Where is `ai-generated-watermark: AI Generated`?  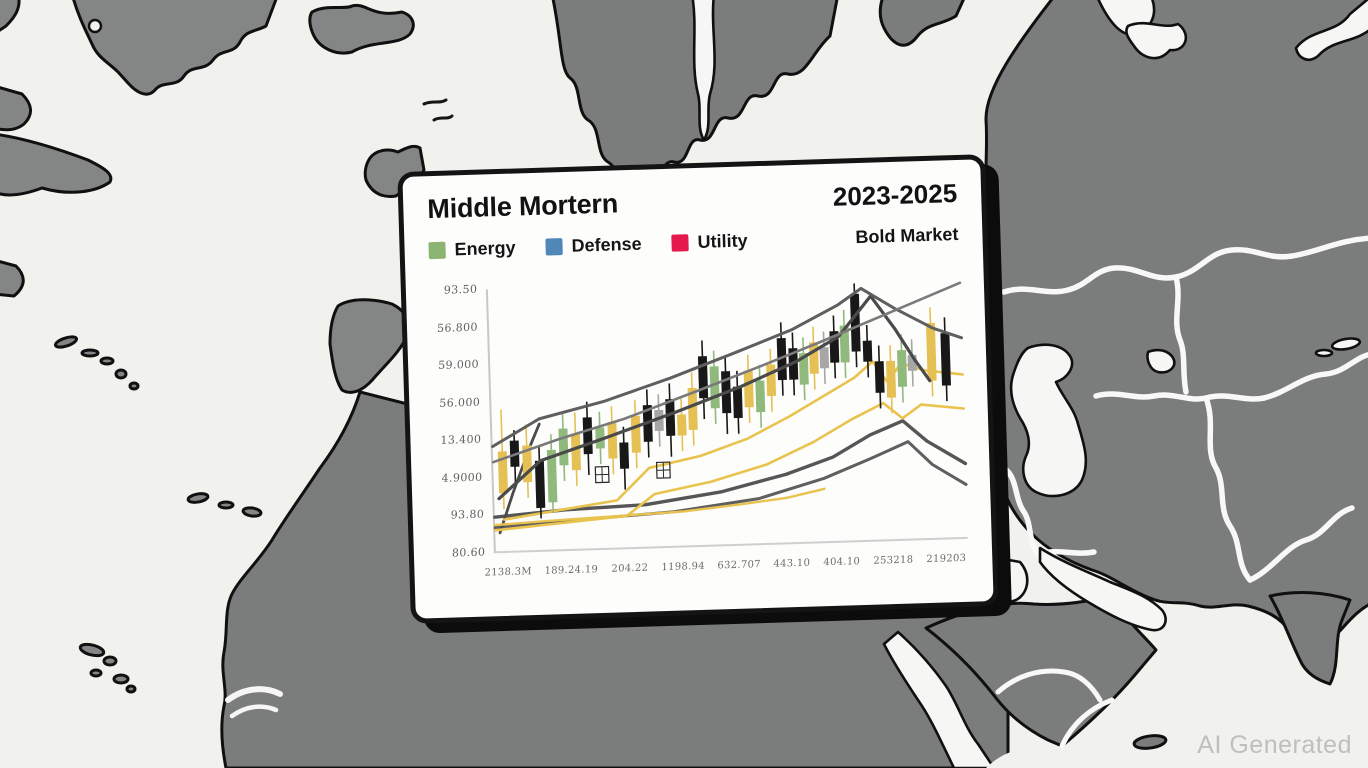
ai-generated-watermark: AI Generated is located at coordinates (1274, 745).